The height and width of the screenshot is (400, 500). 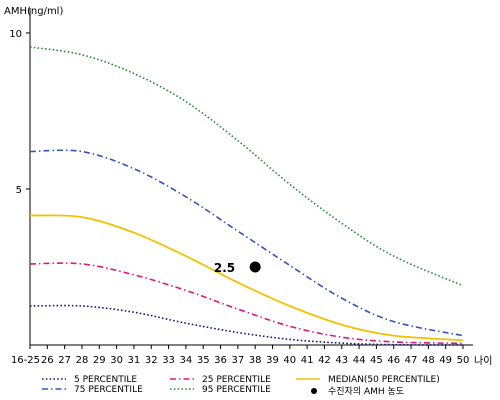 What do you see at coordinates (220, 360) in the screenshot?
I see `x-tick-label: 36` at bounding box center [220, 360].